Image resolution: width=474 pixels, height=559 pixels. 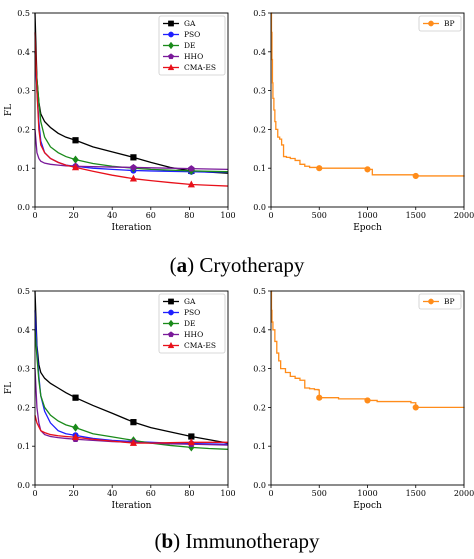 I want to click on x-tick-label: 20, so click(x=74, y=493).